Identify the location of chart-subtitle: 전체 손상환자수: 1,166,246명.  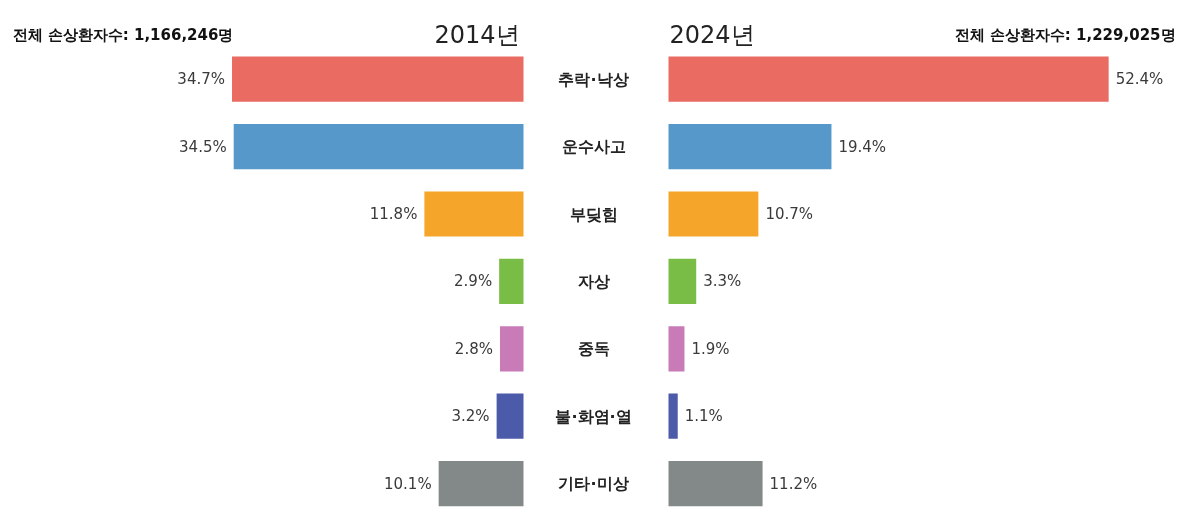
(123, 34).